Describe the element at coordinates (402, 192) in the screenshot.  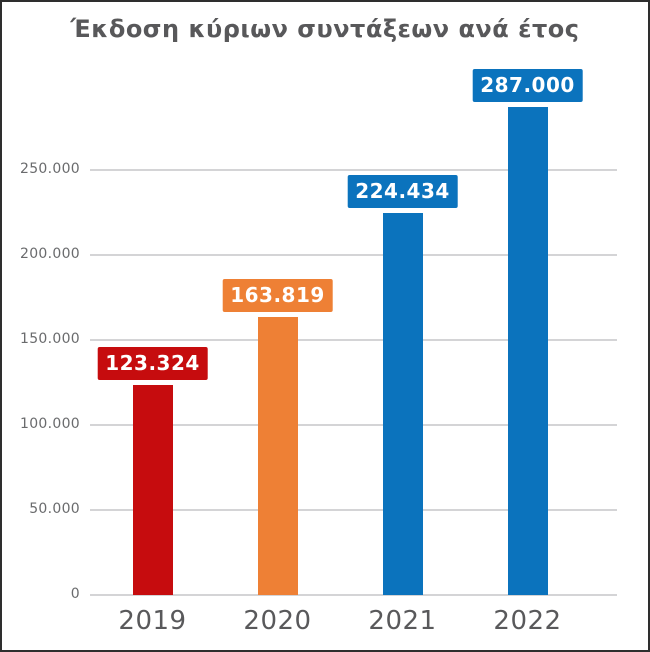
I see `data-label-2021: 224.434` at that location.